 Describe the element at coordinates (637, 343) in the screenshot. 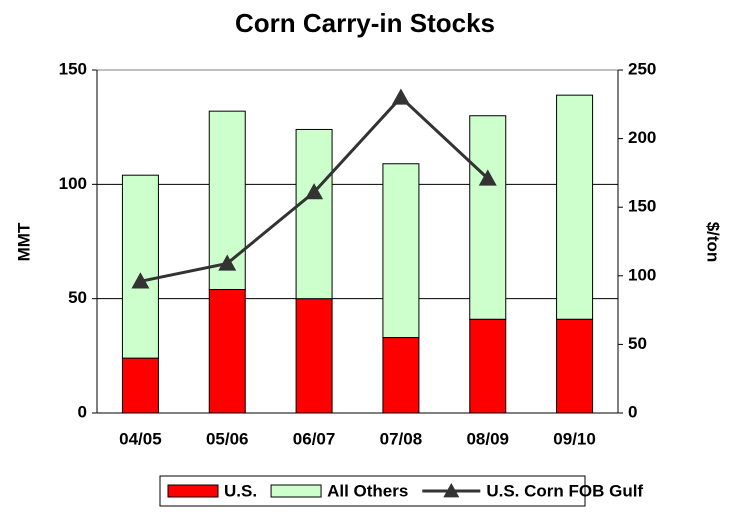

I see `y2-tick-label: 50` at that location.